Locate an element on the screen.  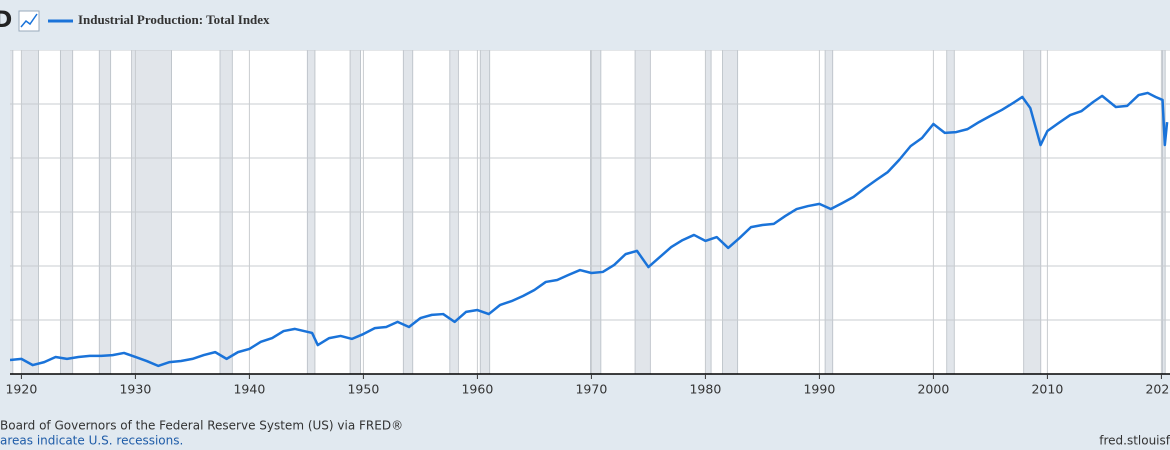
x-tick-label: 2010 is located at coordinates (1047, 389).